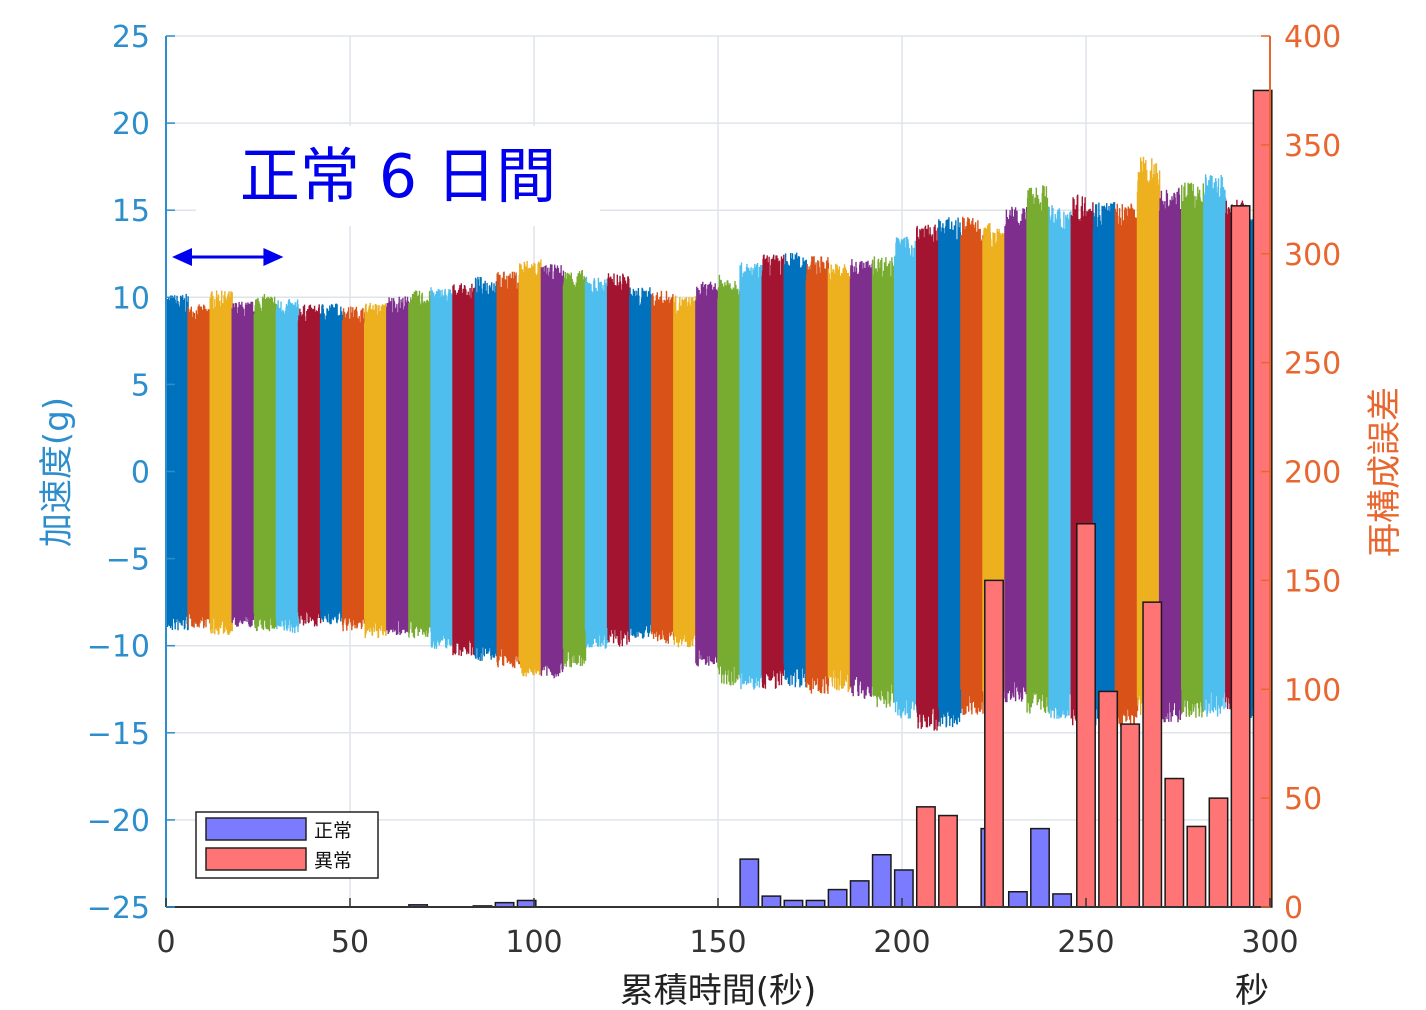 The image size is (1426, 1010). What do you see at coordinates (182, 257) in the screenshot?
I see `annotation-arrowhead-left` at bounding box center [182, 257].